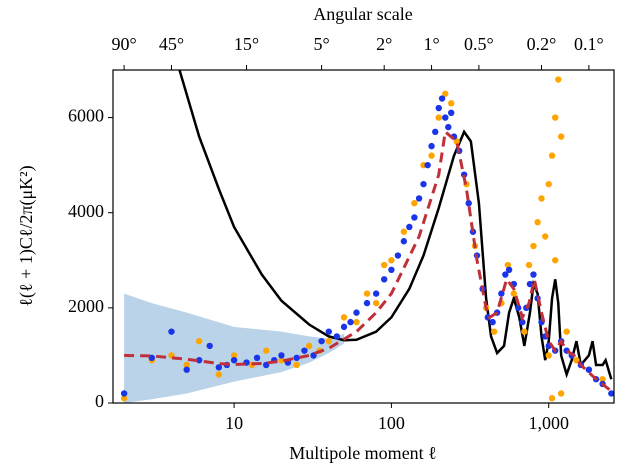 Image resolution: width=624 pixels, height=474 pixels. What do you see at coordinates (384, 44) in the screenshot?
I see `top-tick-label: 2°` at bounding box center [384, 44].